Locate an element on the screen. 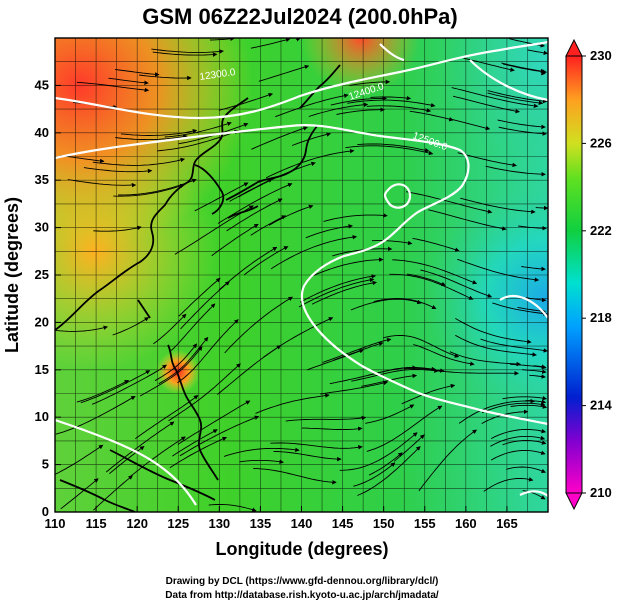 The width and height of the screenshot is (619, 605). colorbar-top-arrow is located at coordinates (574, 47).